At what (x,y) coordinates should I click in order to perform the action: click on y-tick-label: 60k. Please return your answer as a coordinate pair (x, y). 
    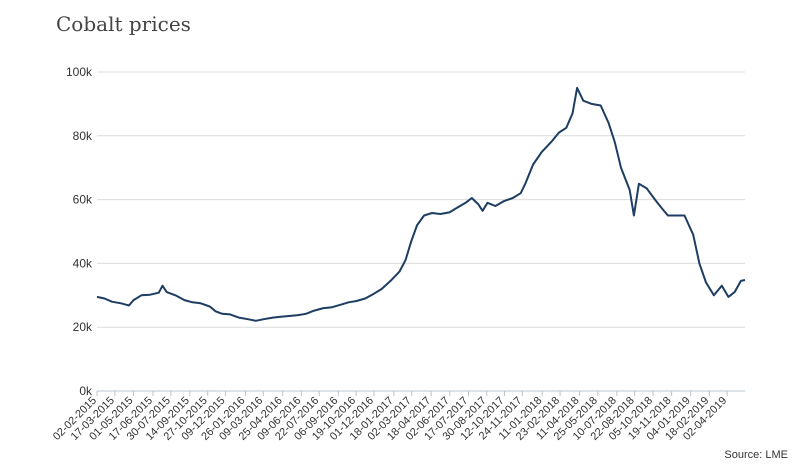
    Looking at the image, I should click on (83, 200).